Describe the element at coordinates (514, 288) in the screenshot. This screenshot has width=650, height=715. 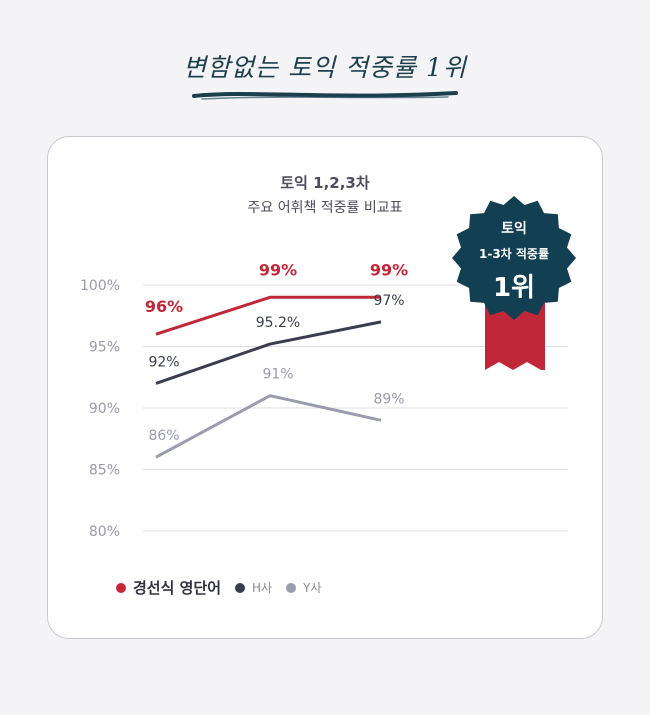
I see `badge-rank: 1위` at that location.